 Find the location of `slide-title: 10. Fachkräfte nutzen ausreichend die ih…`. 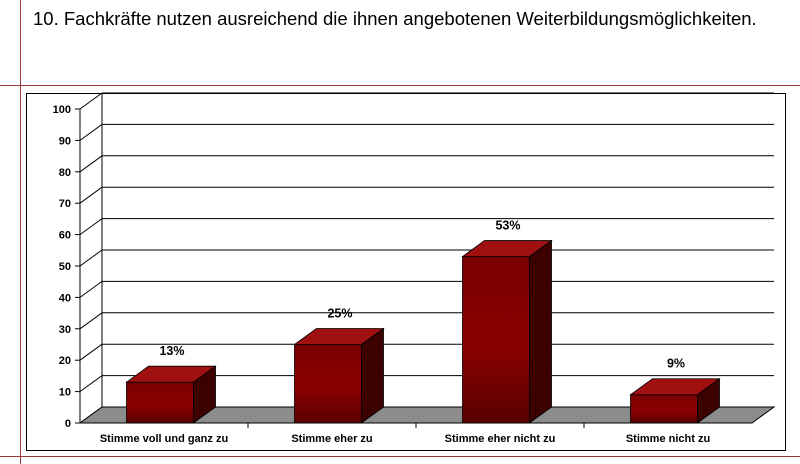

slide-title: 10. Fachkräfte nutzen ausreichend die ih… is located at coordinates (395, 18).